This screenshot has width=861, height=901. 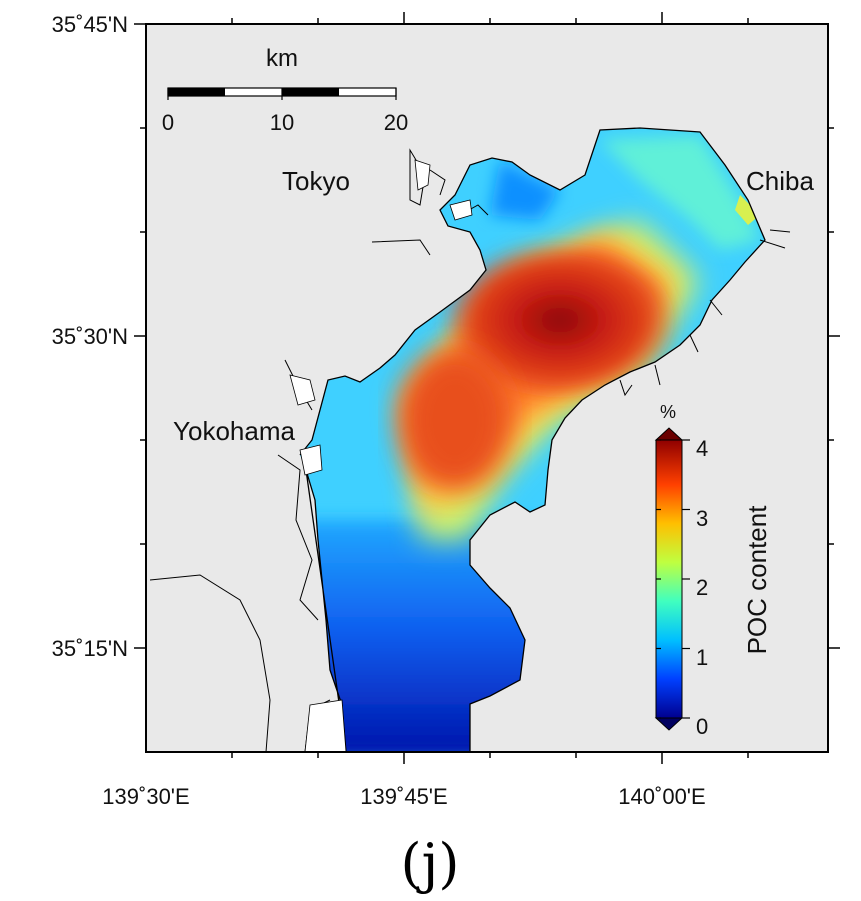 I want to click on place-label-tokyo: Tokyo, so click(x=316, y=181).